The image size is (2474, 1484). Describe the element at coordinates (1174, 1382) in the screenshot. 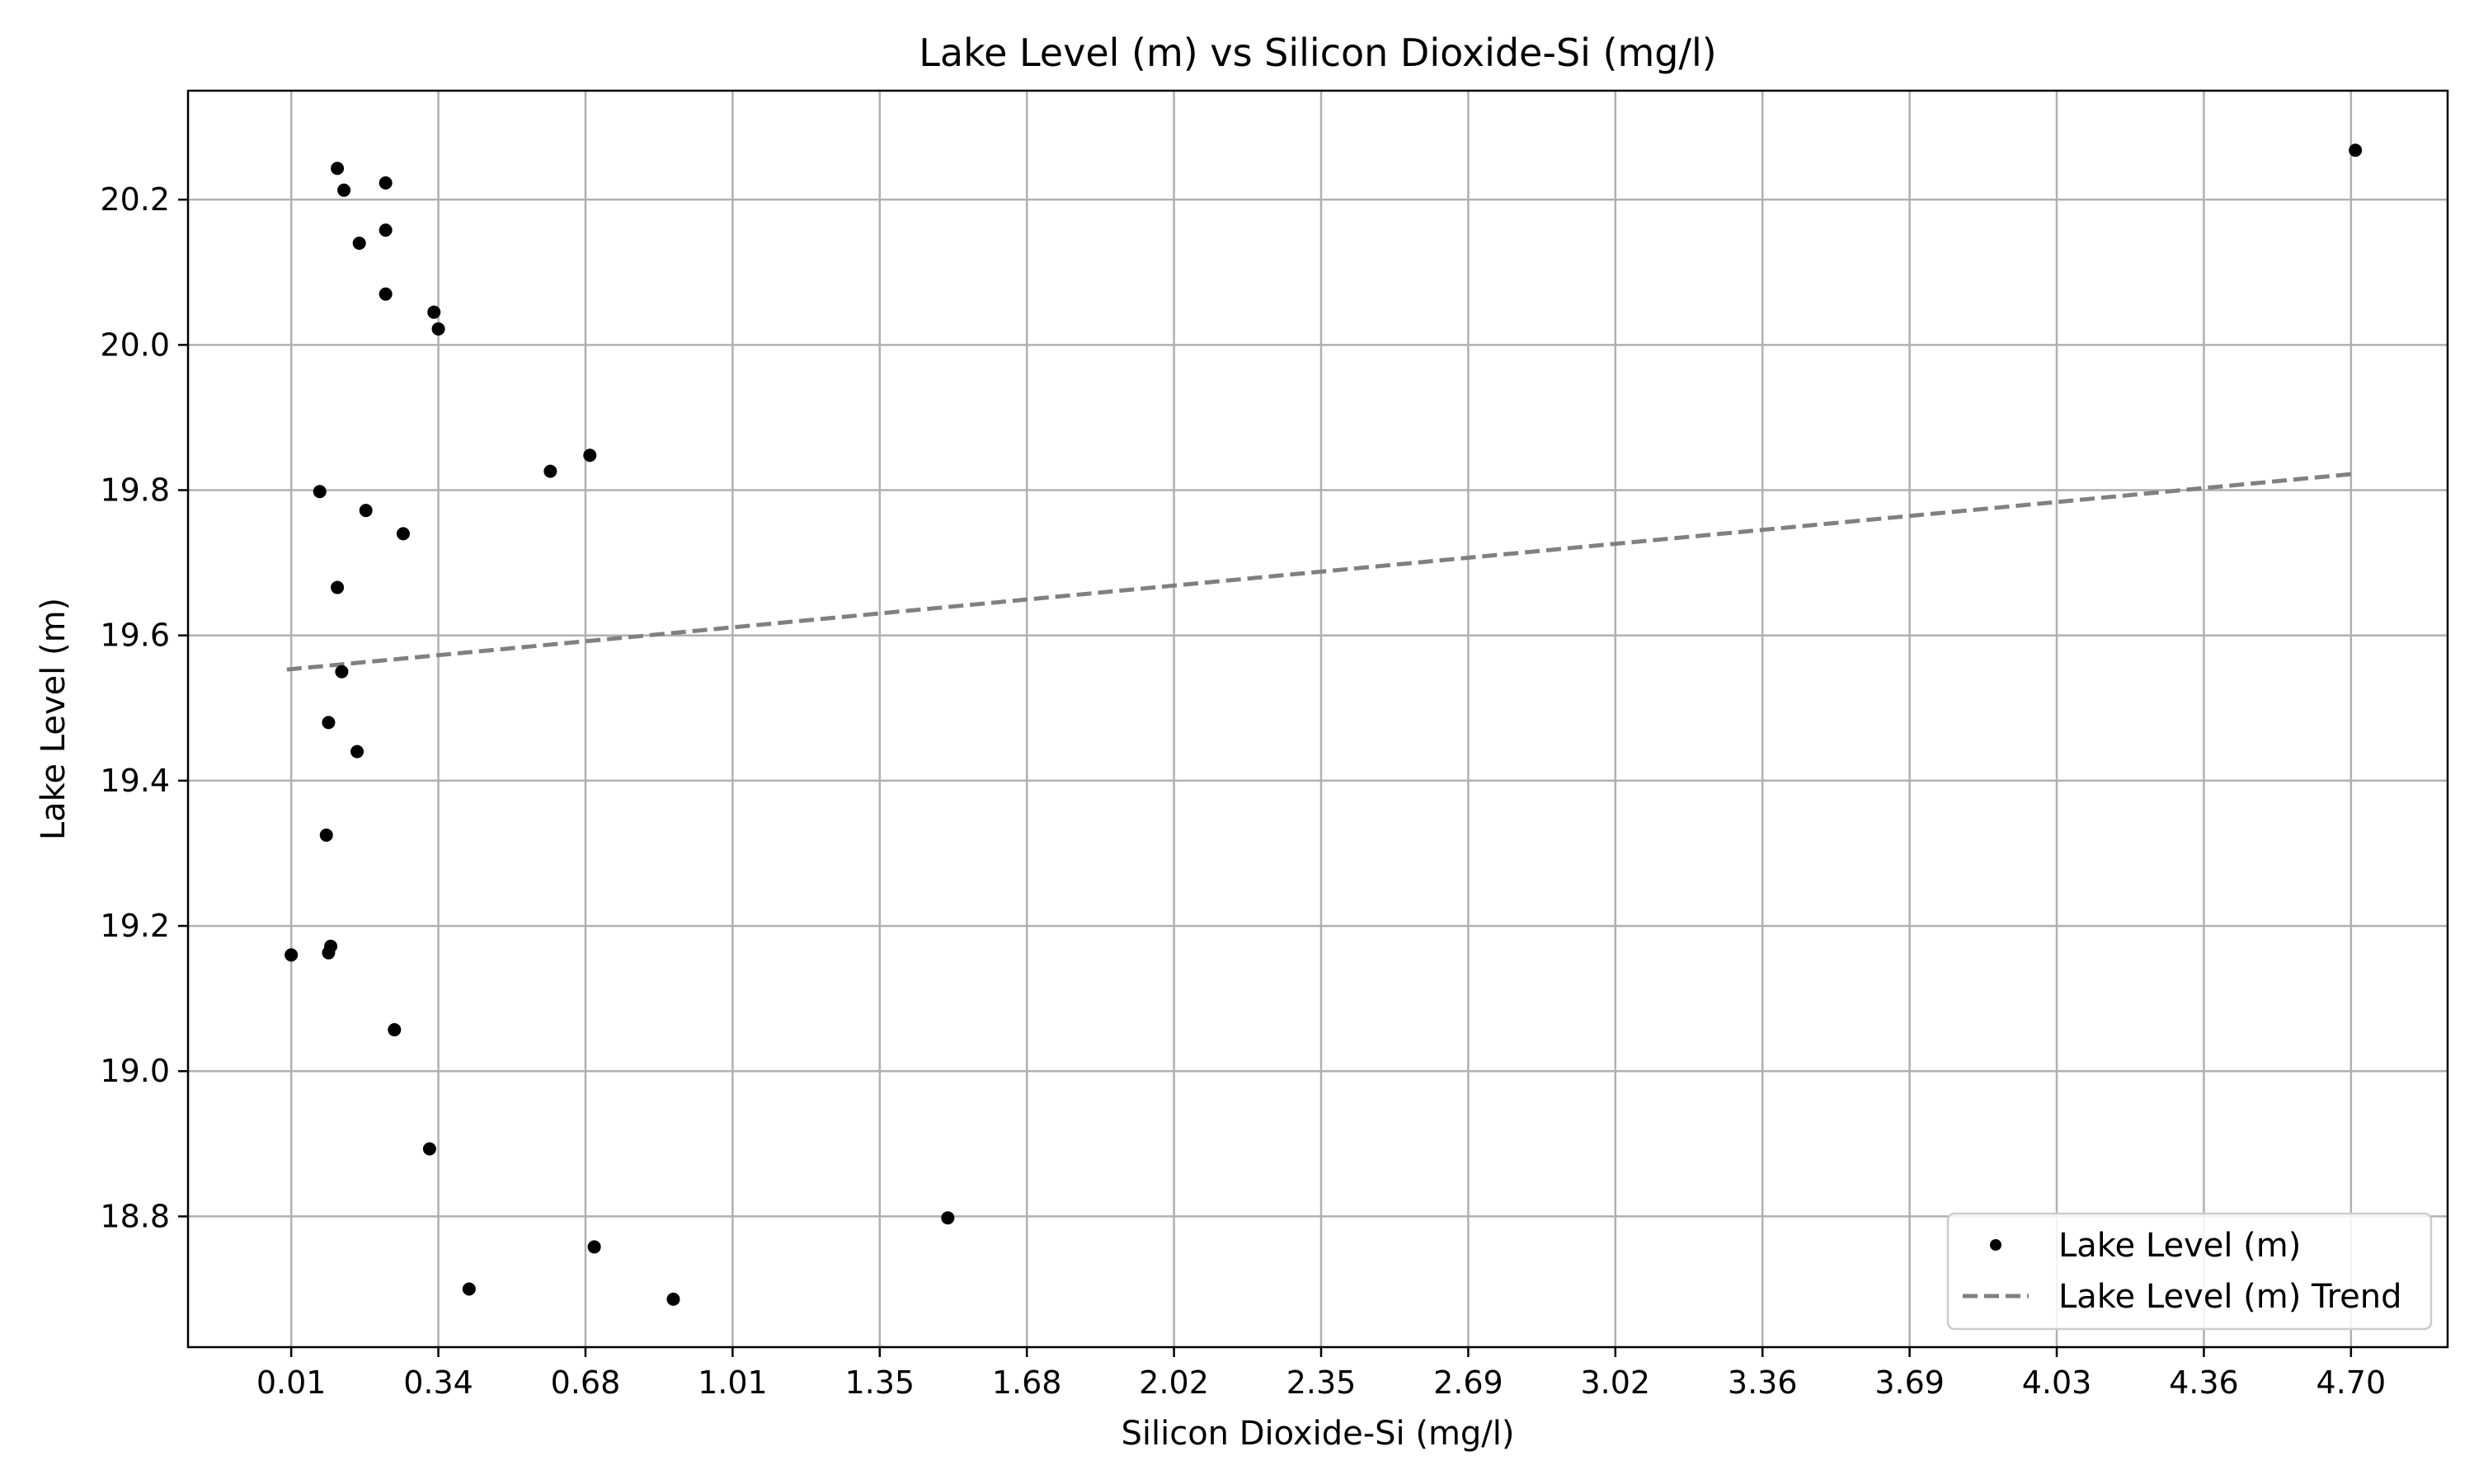

I see `x-tick-label: 2.02` at that location.